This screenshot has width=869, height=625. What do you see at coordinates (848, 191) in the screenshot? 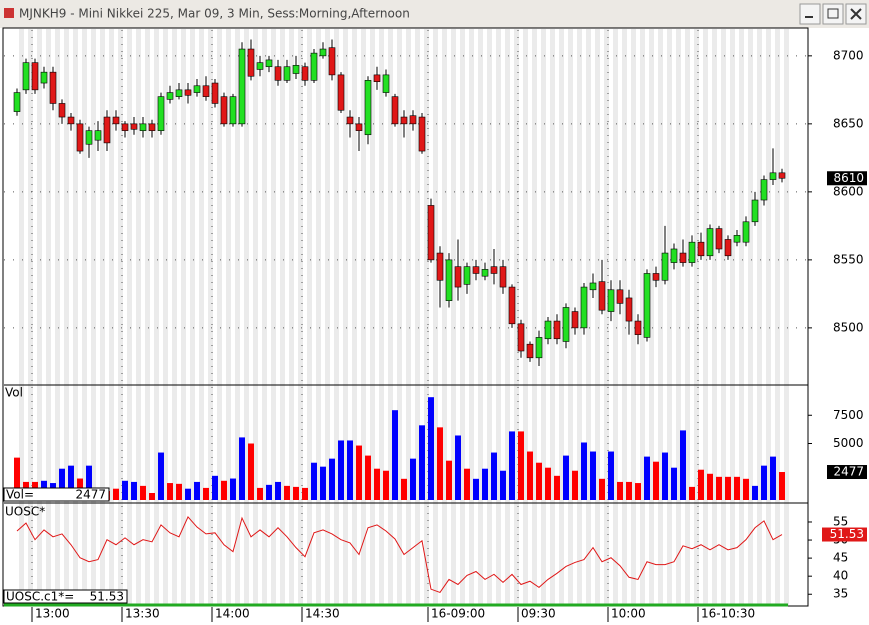
I see `y-tick-label: 8600` at bounding box center [848, 191].